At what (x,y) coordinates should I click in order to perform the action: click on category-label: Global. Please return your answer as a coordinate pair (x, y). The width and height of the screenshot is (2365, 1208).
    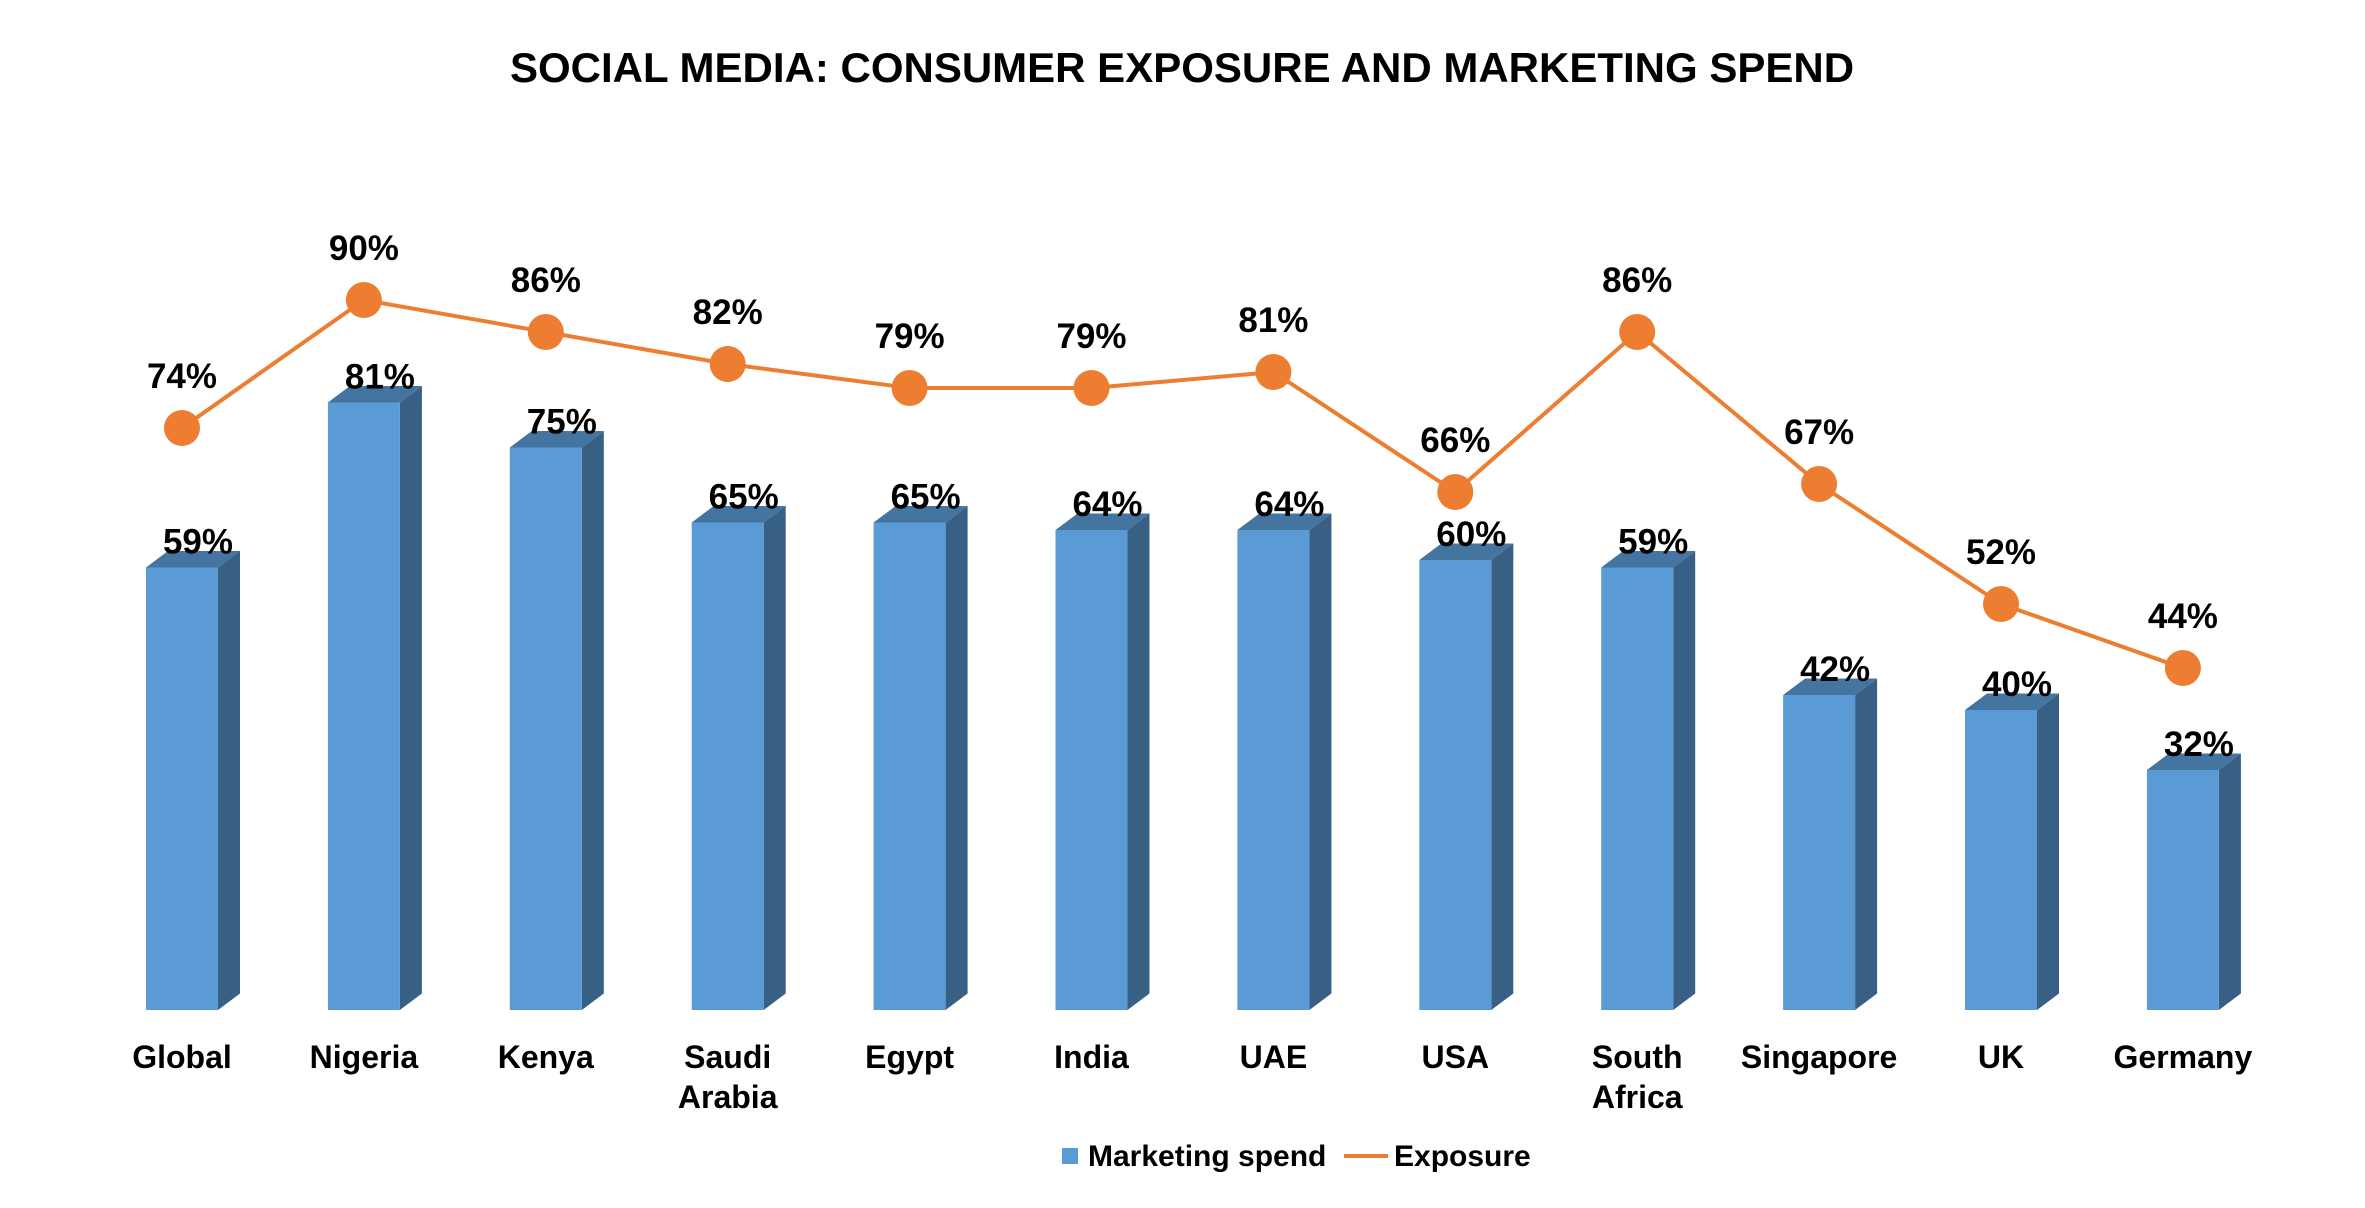
    Looking at the image, I should click on (182, 1057).